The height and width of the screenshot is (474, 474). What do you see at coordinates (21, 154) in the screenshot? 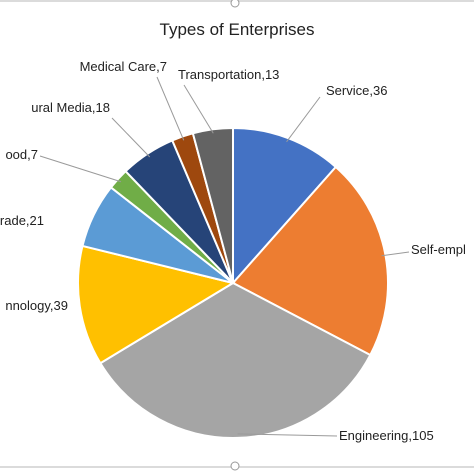
I see `data-label: ood,7` at bounding box center [21, 154].